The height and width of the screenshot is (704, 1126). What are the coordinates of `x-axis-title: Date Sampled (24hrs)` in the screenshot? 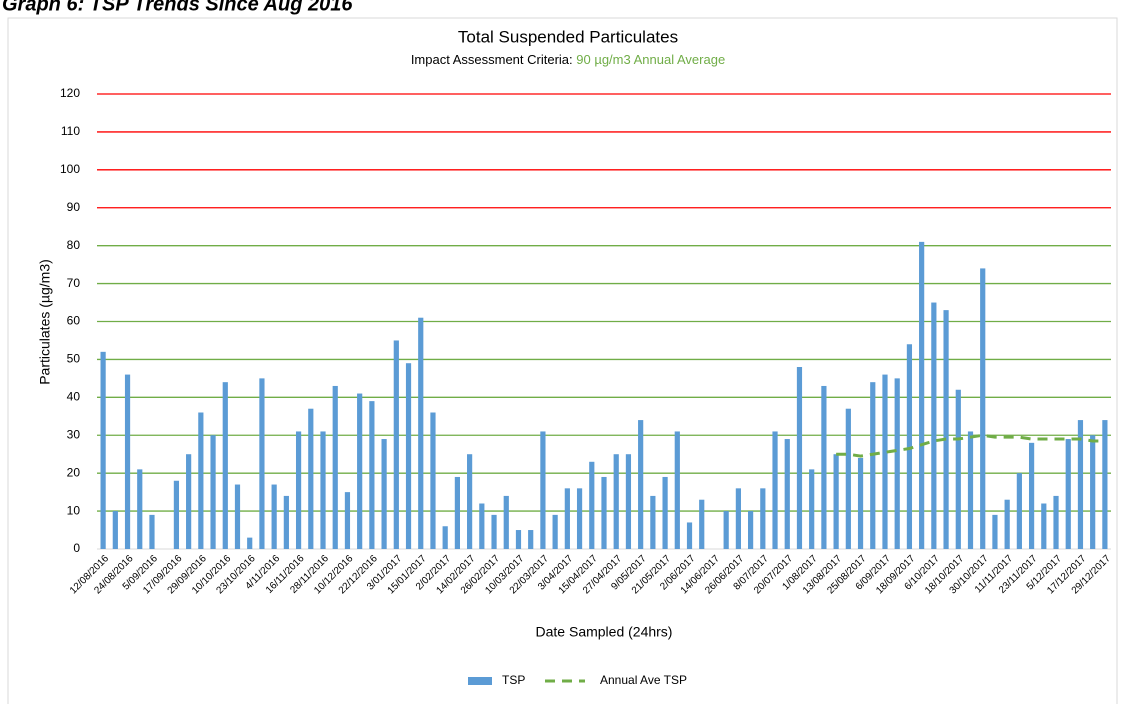 It's located at (604, 632).